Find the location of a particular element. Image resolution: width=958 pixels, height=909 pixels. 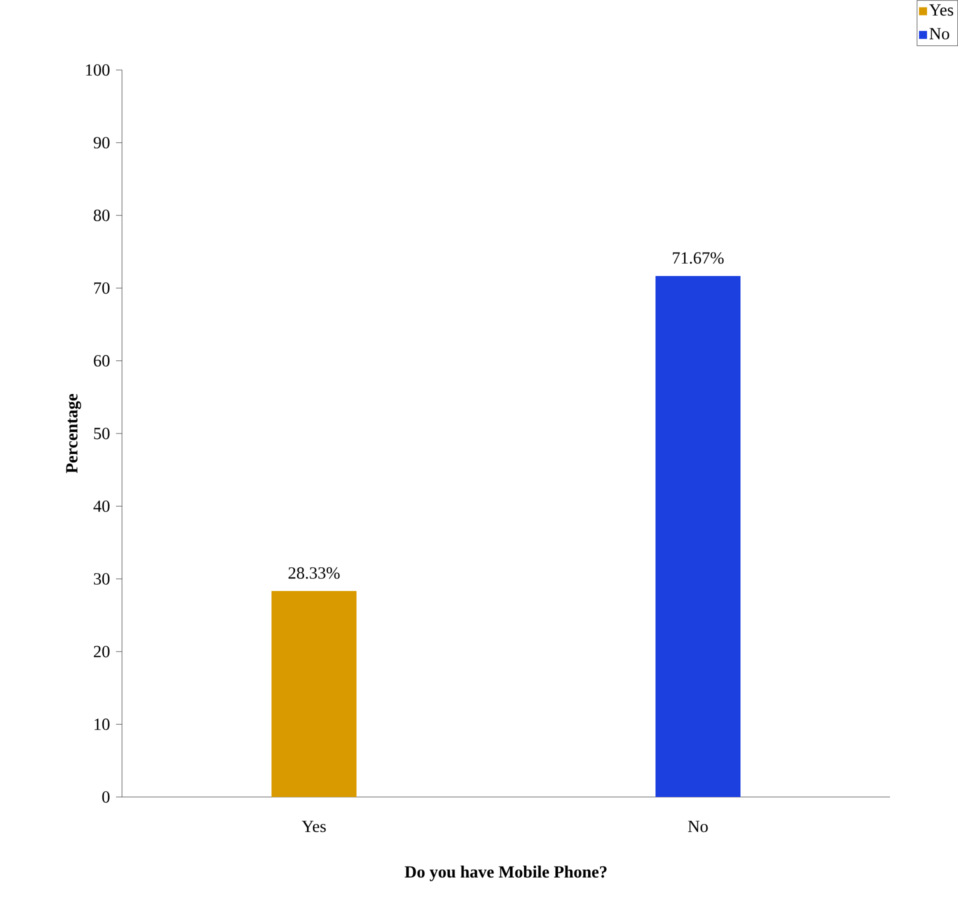

x-axis-title: Do you have Mobile Phone? is located at coordinates (505, 874).